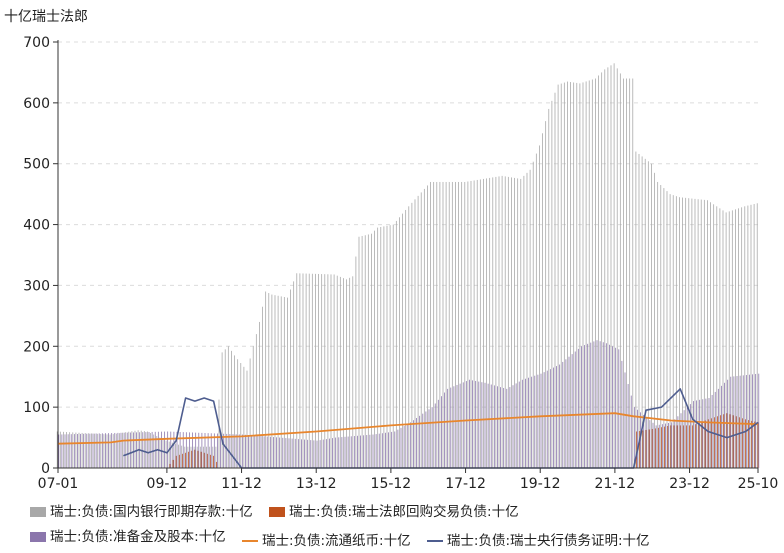  I want to click on legend-item-banknotes: 瑞士:负债:流通纸币:十亿, so click(326, 541).